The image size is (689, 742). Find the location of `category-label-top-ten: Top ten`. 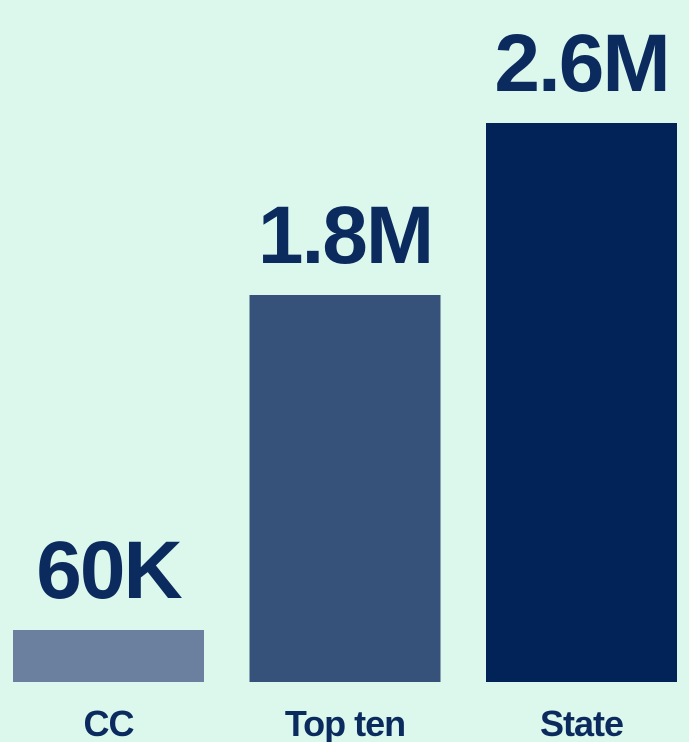

category-label-top-ten: Top ten is located at coordinates (345, 722).